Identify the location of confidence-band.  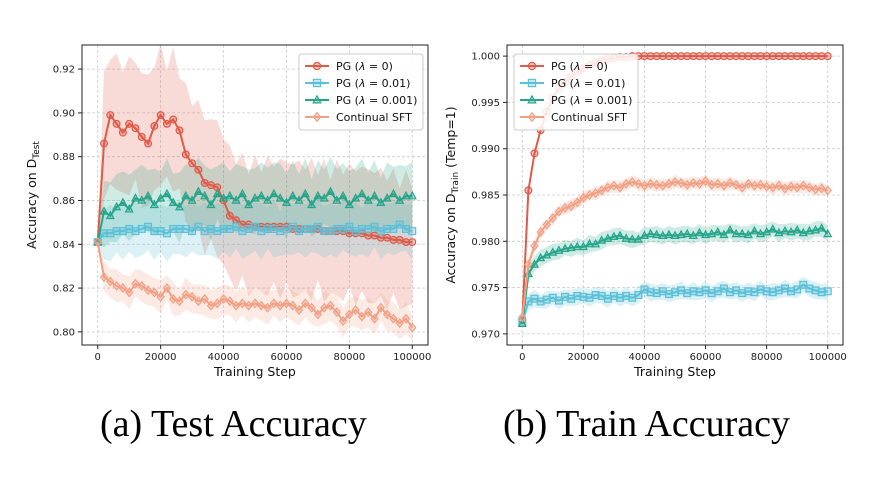
(255, 229).